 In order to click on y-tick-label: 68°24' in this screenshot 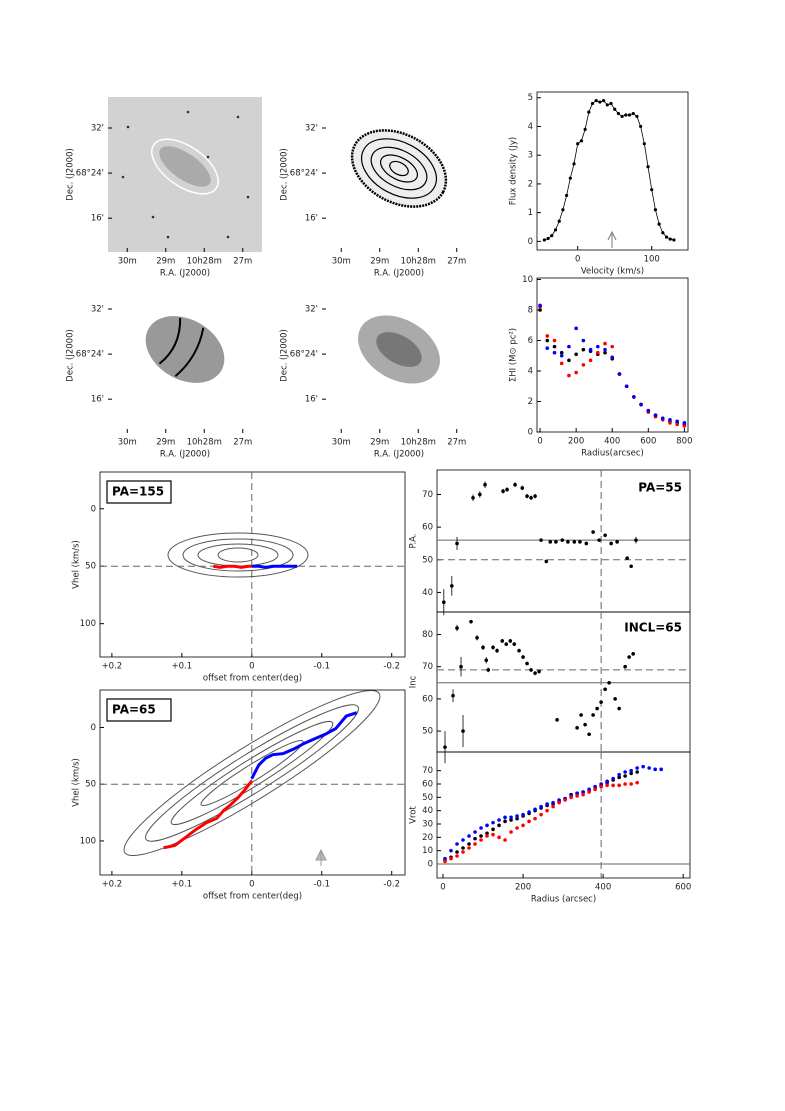, I will do `click(90, 355)`.